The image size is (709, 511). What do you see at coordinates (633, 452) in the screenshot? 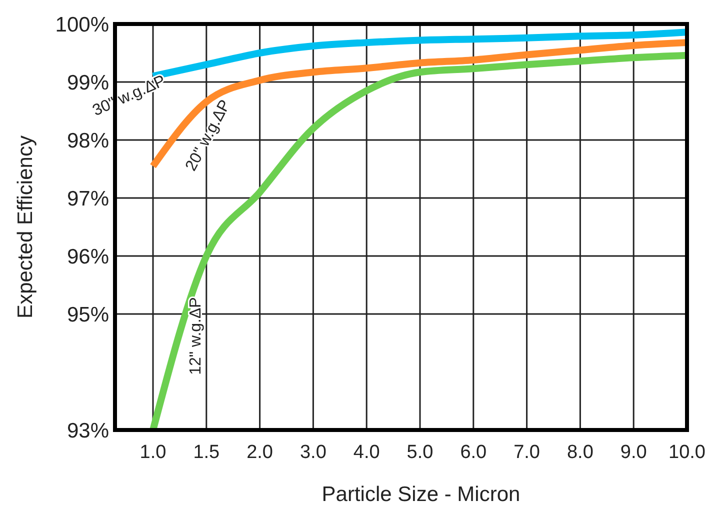
I see `x-tick-label: 9.0` at bounding box center [633, 452].